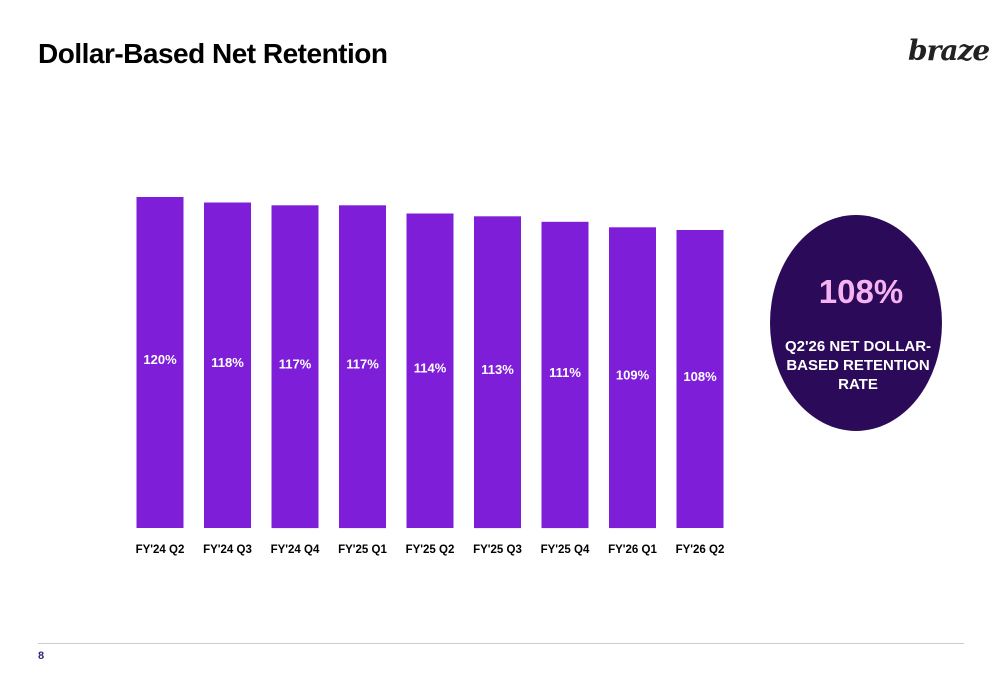  I want to click on bar-labels-layer: 120% 118% 117% 117% 114% 113% 111% 109% 108%, so click(430, 368).